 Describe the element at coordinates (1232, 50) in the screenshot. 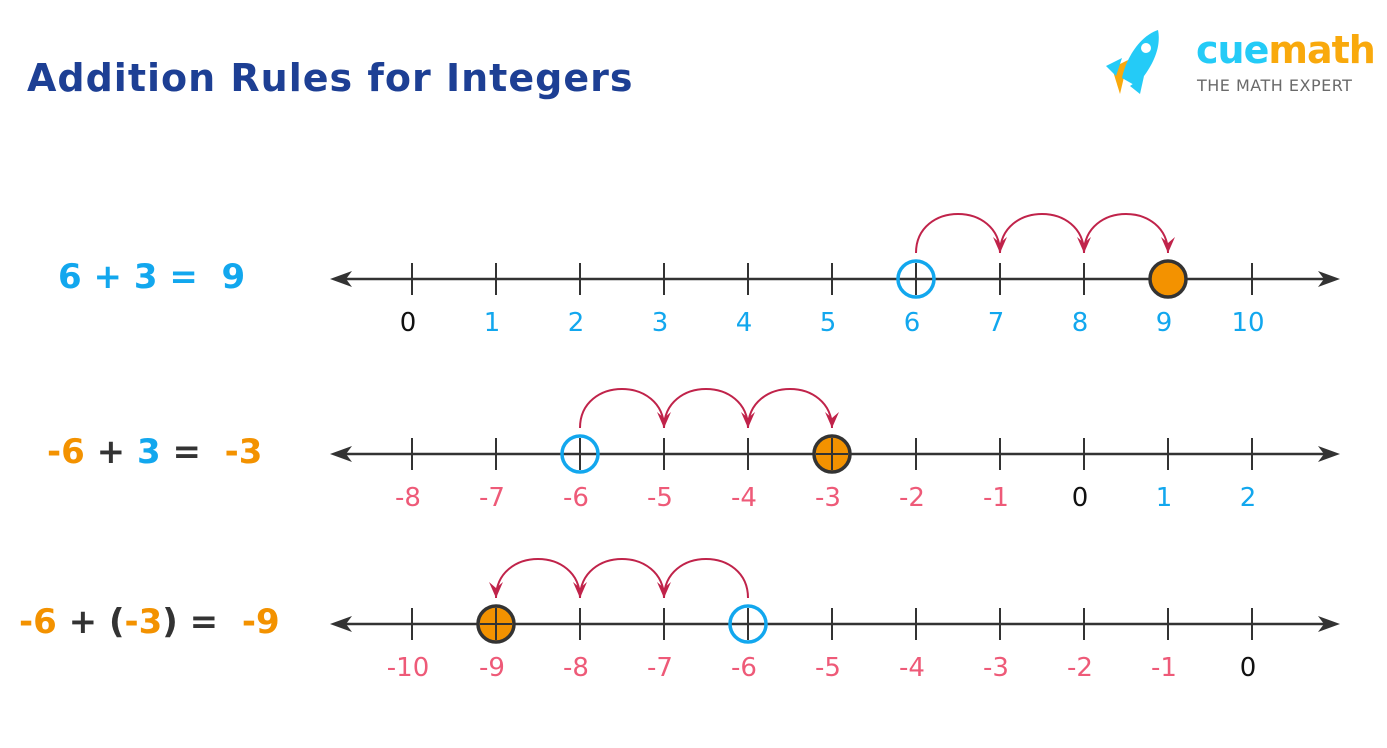

I see `brand-cue: cue` at that location.